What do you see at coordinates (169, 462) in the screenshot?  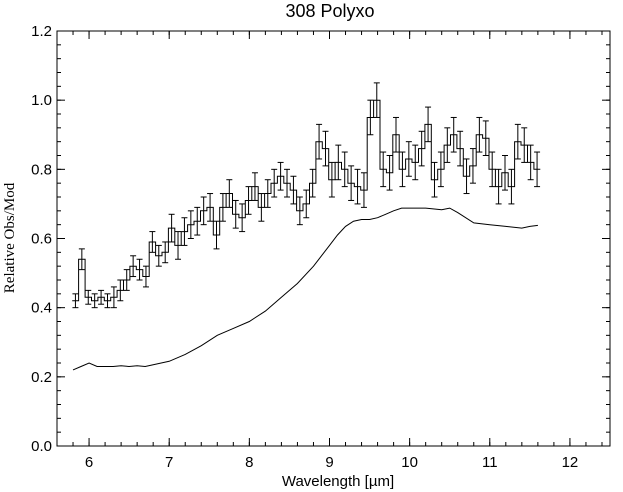 I see `x-tick-label: 7` at bounding box center [169, 462].